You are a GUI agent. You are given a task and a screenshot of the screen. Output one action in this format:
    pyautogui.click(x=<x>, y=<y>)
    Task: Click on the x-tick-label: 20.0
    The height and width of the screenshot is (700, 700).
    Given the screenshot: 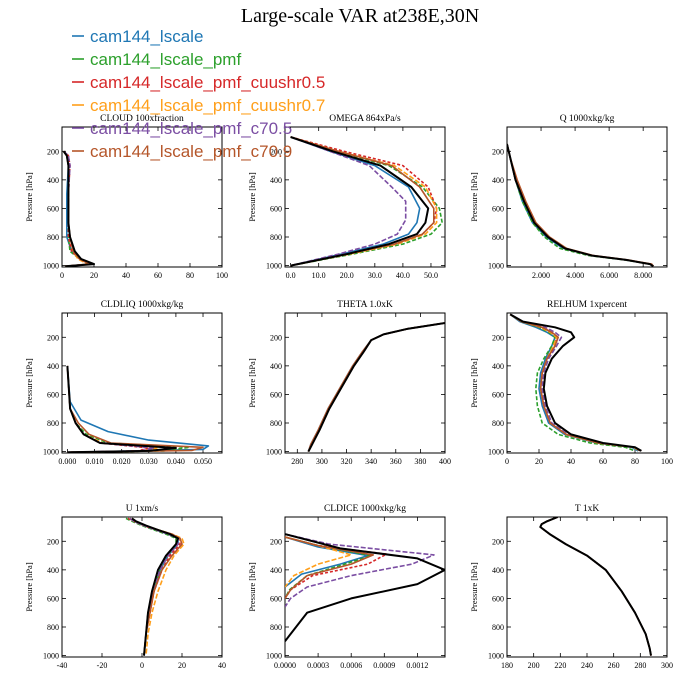 What is the action you would take?
    pyautogui.click(x=347, y=275)
    